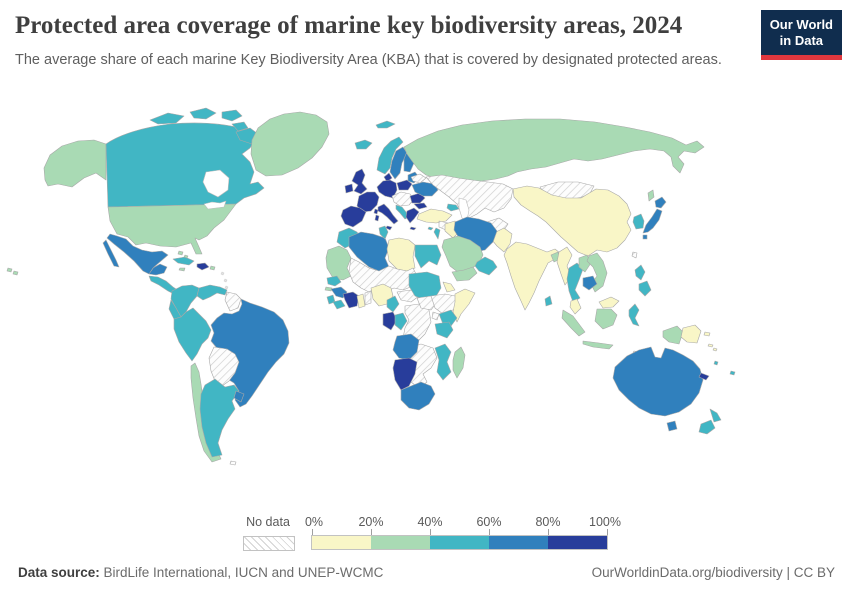 The width and height of the screenshot is (850, 600). Describe the element at coordinates (212, 292) in the screenshot. I see `country-venezuela` at that location.